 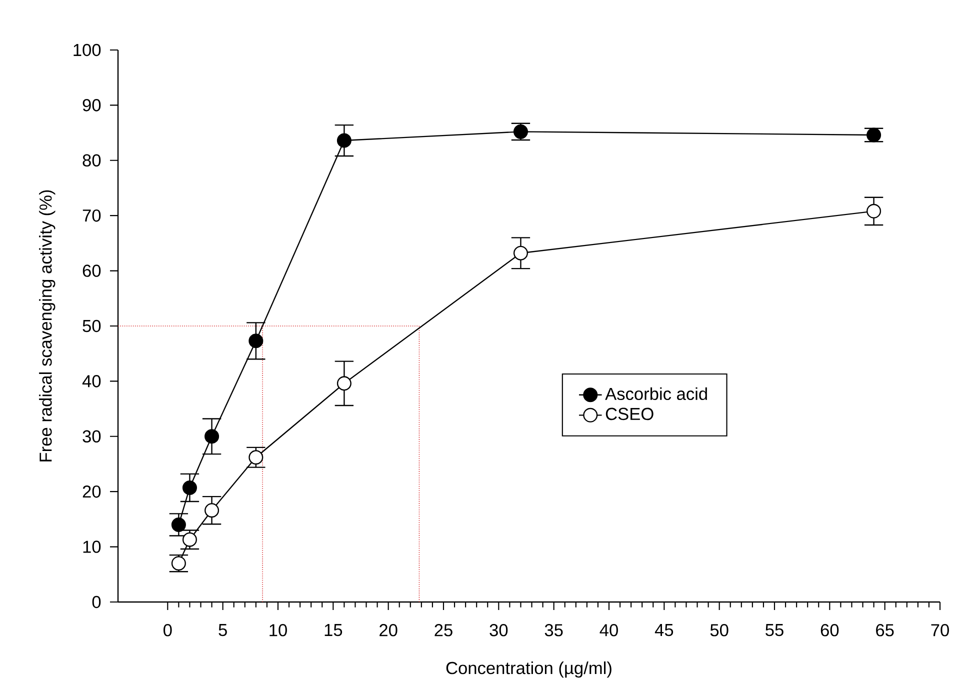 I want to click on legend-label: Ascorbic acid, so click(x=656, y=393).